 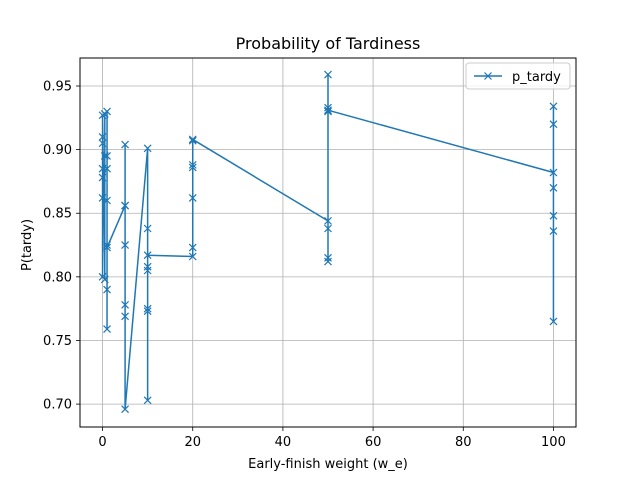 I want to click on legend: p_tardy, so click(x=518, y=76).